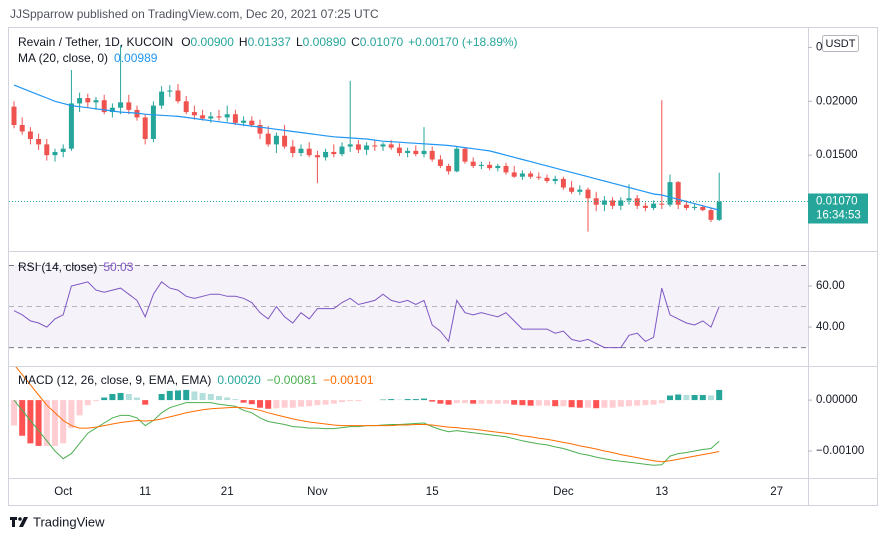 This screenshot has width=886, height=541. I want to click on y-tick-label: 0.01500, so click(837, 155).